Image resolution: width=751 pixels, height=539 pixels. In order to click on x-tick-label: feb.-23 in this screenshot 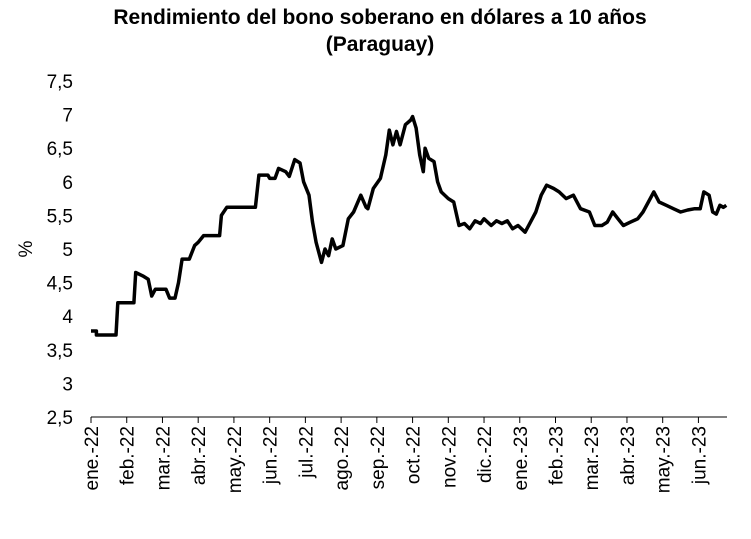, I will do `click(556, 455)`.